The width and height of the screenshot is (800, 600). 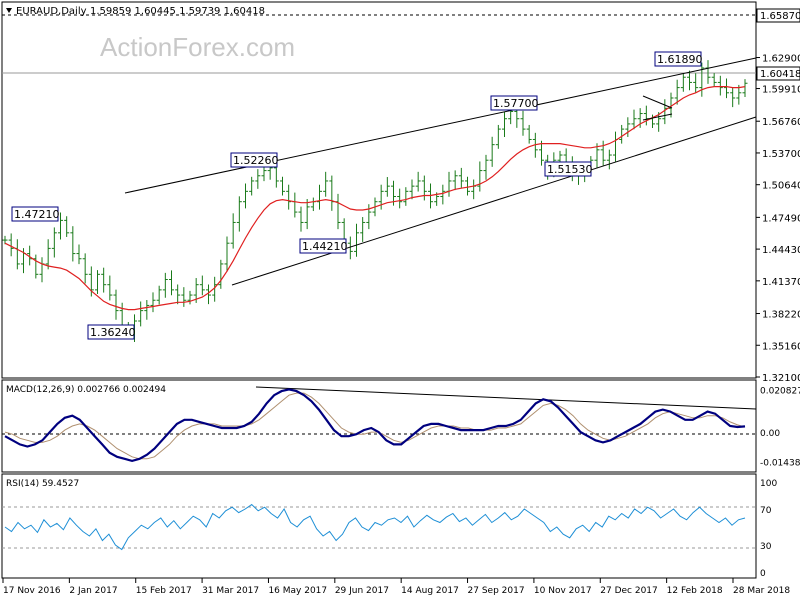 I want to click on current-price-tag: 1.60418, so click(x=778, y=73).